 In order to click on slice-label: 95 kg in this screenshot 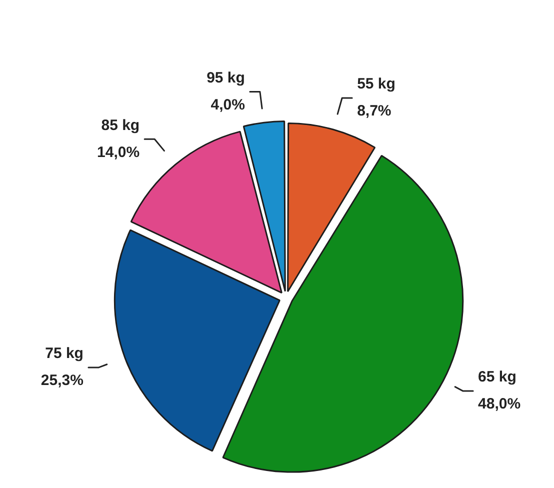, I will do `click(225, 77)`.